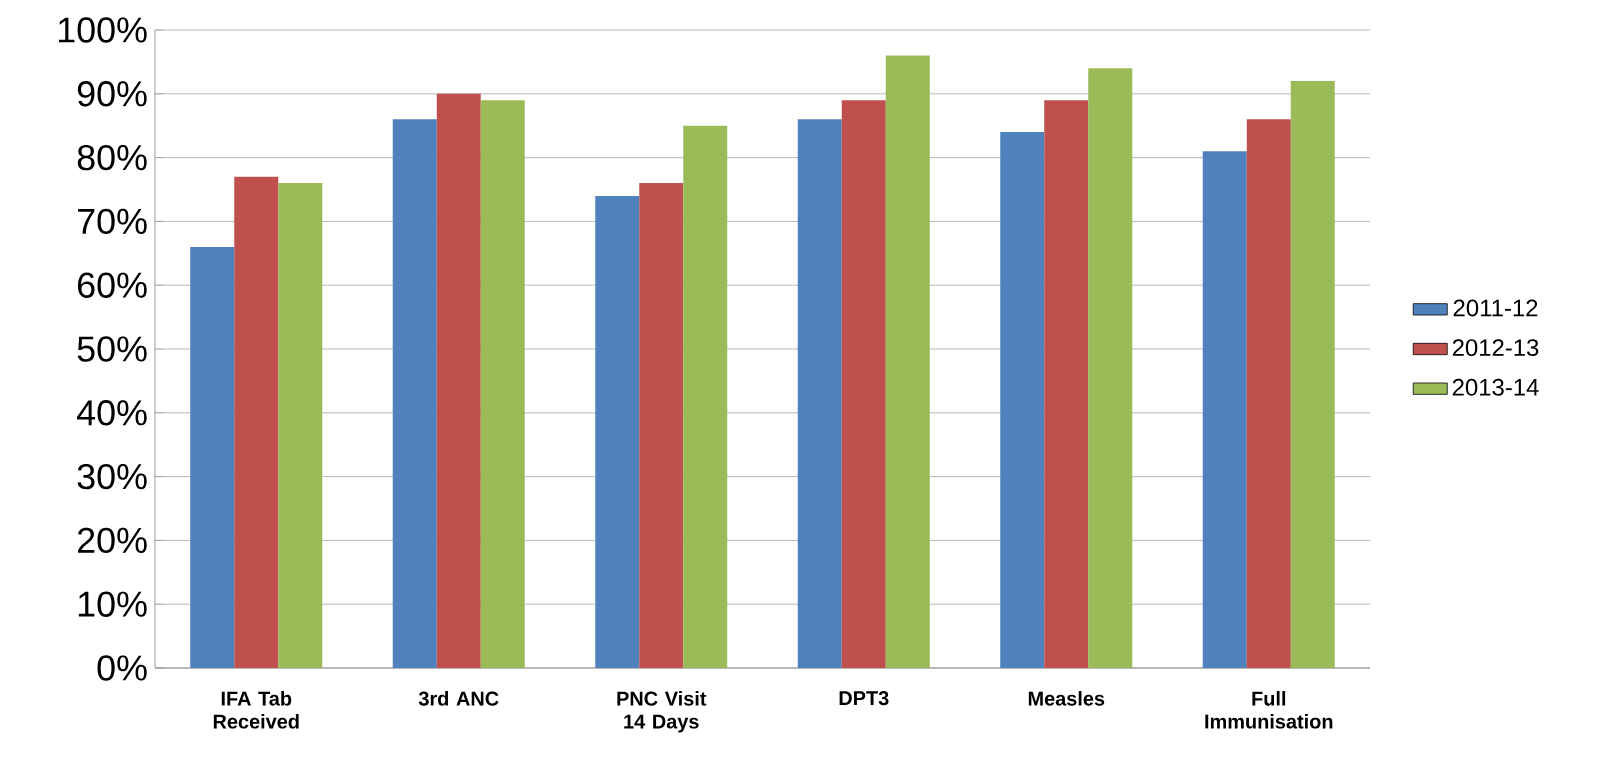  I want to click on y-tick-label: 90%, so click(112, 94).